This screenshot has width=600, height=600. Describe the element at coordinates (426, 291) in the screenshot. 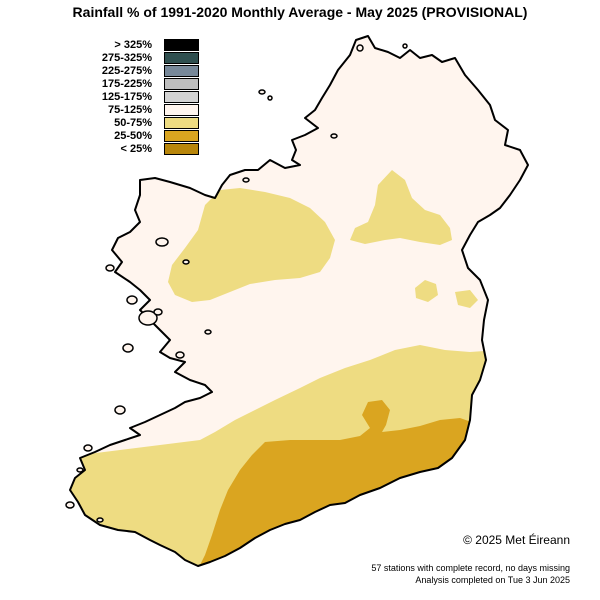

I see `zone-50-75-midlands` at that location.